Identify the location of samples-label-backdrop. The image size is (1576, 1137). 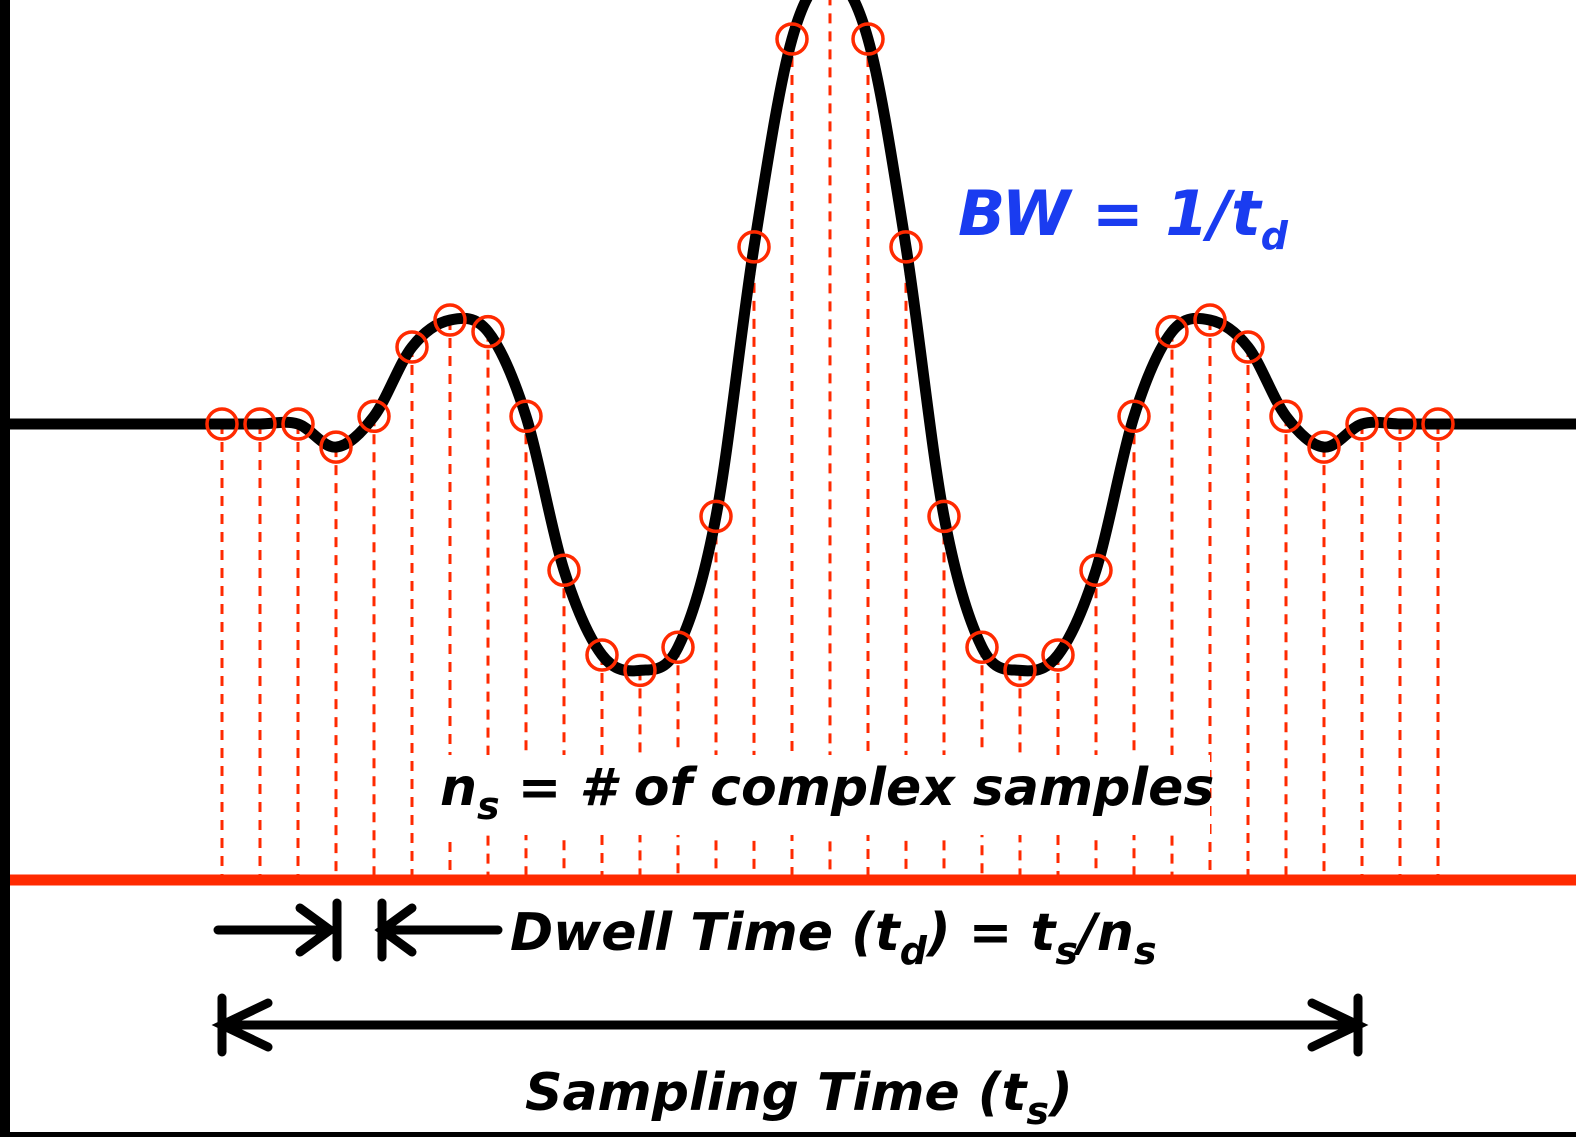
(812, 795).